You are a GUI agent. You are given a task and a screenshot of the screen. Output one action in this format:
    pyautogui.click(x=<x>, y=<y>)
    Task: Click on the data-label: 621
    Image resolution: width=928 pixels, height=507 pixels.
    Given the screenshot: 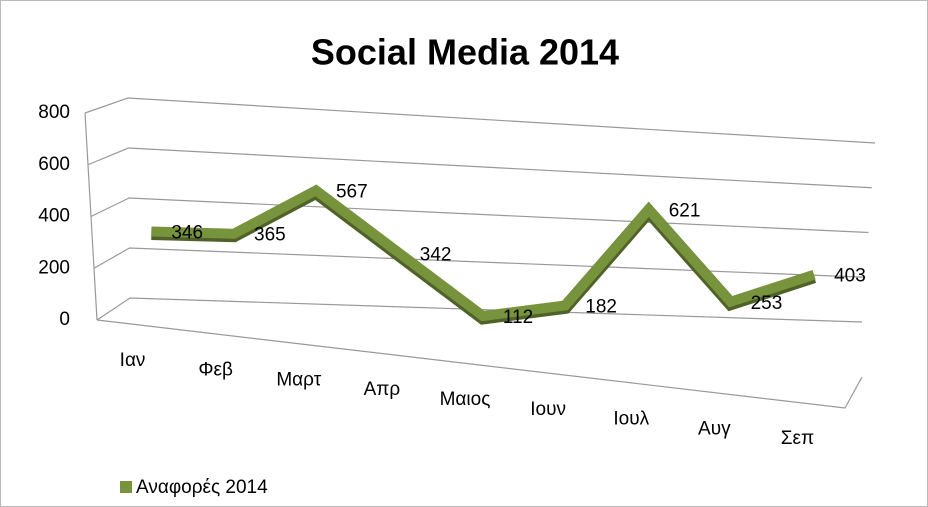 What is the action you would take?
    pyautogui.click(x=685, y=210)
    